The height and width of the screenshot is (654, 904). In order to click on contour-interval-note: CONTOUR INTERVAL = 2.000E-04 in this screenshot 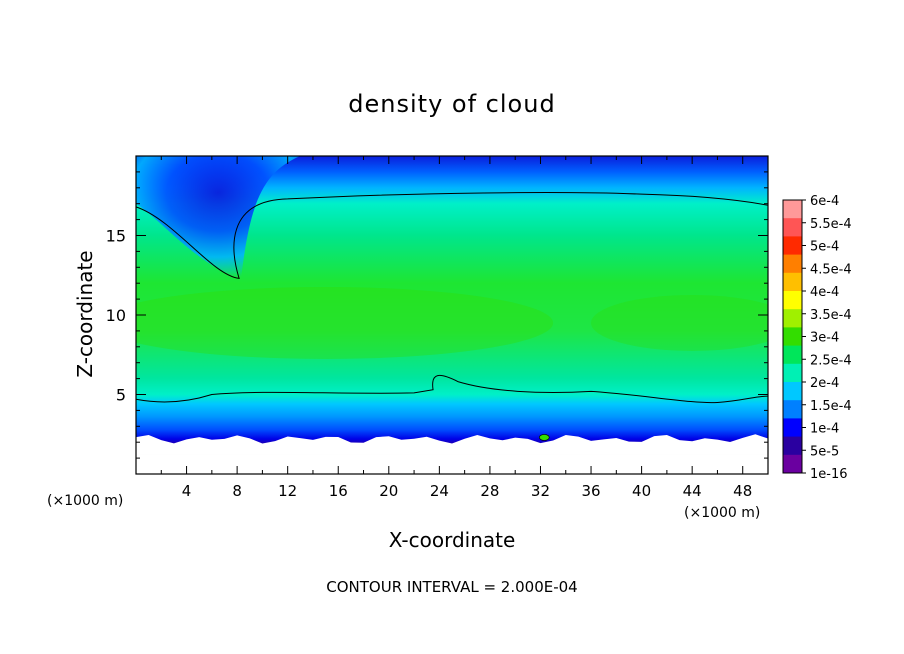, I will do `click(451, 587)`.